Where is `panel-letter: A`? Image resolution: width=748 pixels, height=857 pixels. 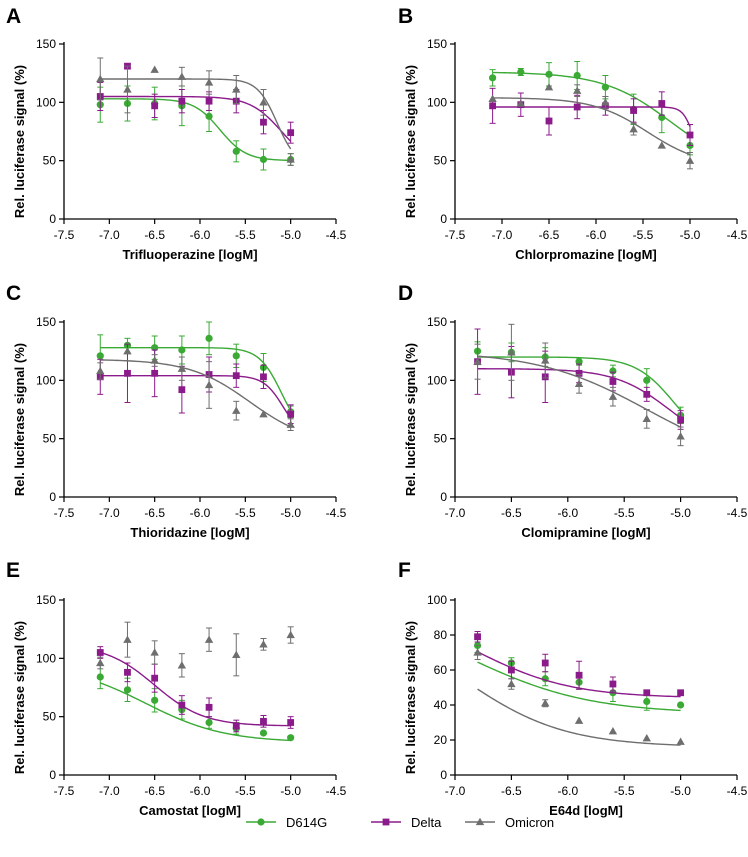 panel-letter: A is located at coordinates (13, 16).